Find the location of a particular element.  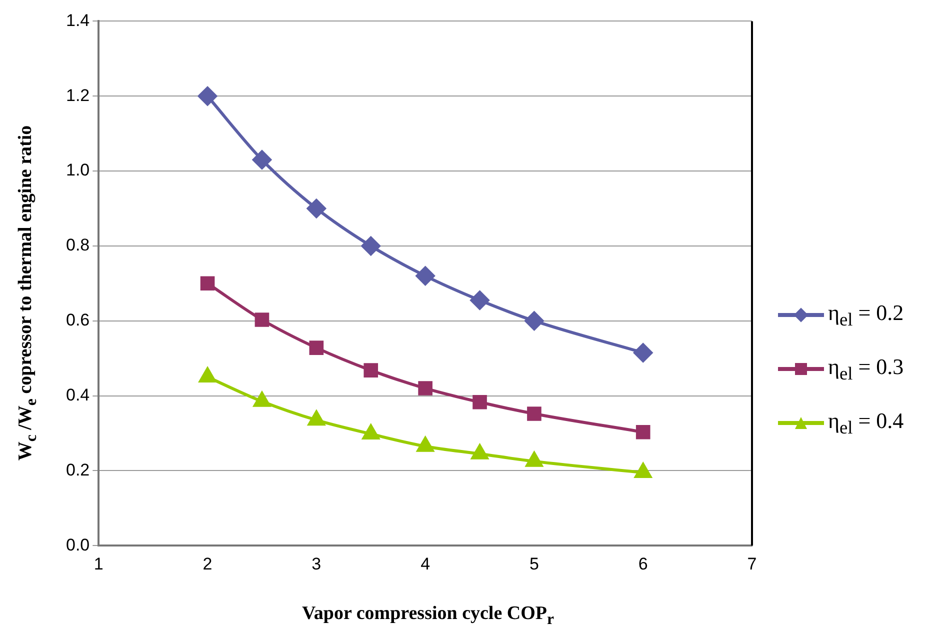

y-tick-label: 1.2 is located at coordinates (78, 95).